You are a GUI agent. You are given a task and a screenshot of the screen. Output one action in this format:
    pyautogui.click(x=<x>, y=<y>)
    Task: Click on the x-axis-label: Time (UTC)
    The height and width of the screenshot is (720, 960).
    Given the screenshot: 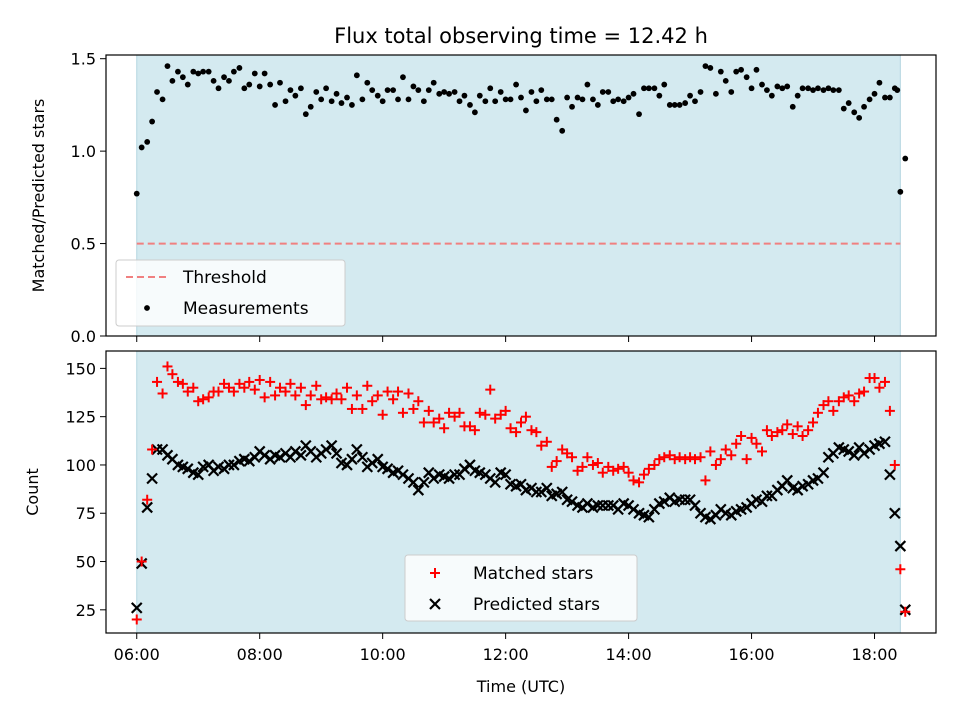 What is the action you would take?
    pyautogui.click(x=520, y=686)
    